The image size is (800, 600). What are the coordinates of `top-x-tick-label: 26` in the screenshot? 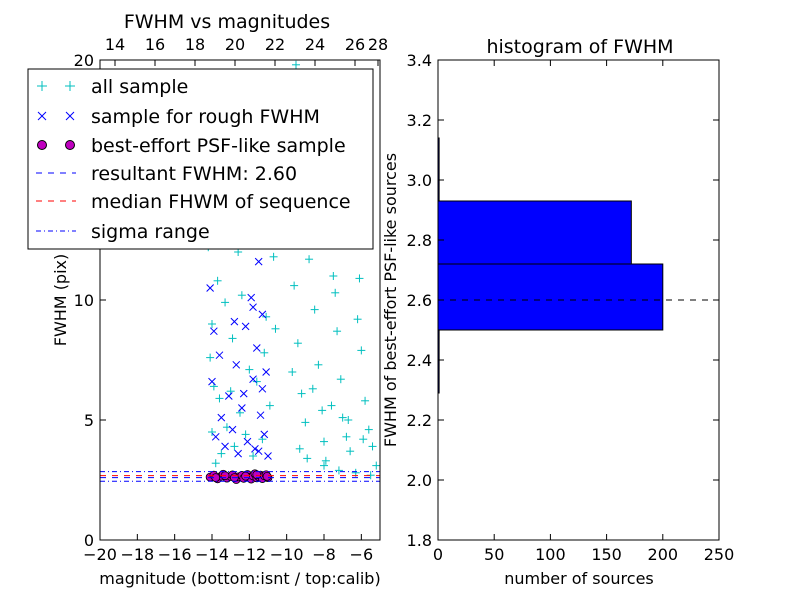 It's located at (355, 44).